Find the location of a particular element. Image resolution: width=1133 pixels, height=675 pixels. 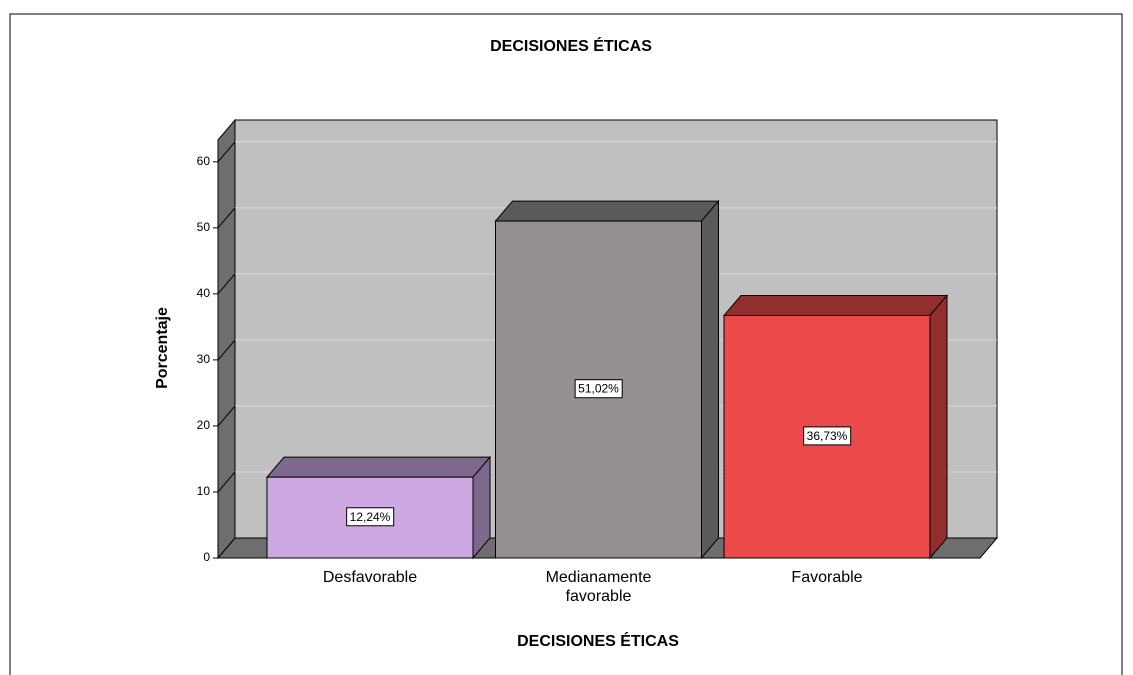

data-label: 36,73% is located at coordinates (827, 436).